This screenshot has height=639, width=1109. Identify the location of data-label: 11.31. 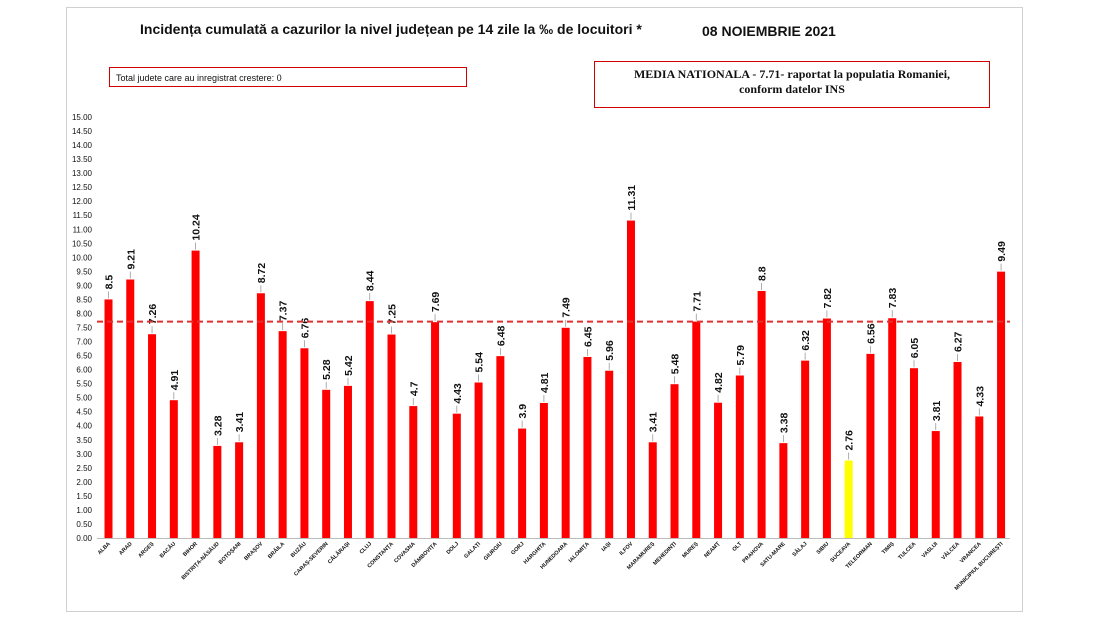
(632, 198).